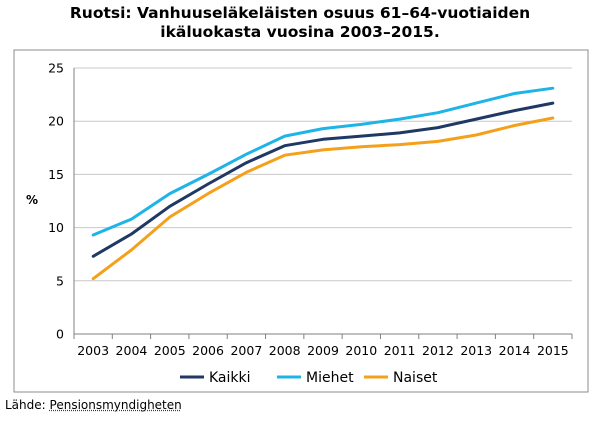  Describe the element at coordinates (56, 174) in the screenshot. I see `y-tick-label: 15` at that location.